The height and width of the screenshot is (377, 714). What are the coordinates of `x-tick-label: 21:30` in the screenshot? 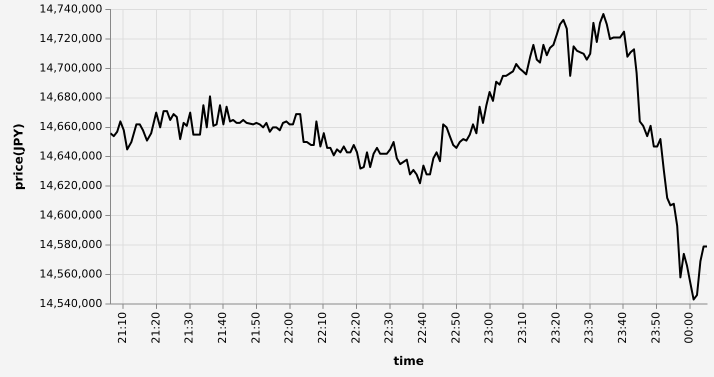 It's located at (189, 328).